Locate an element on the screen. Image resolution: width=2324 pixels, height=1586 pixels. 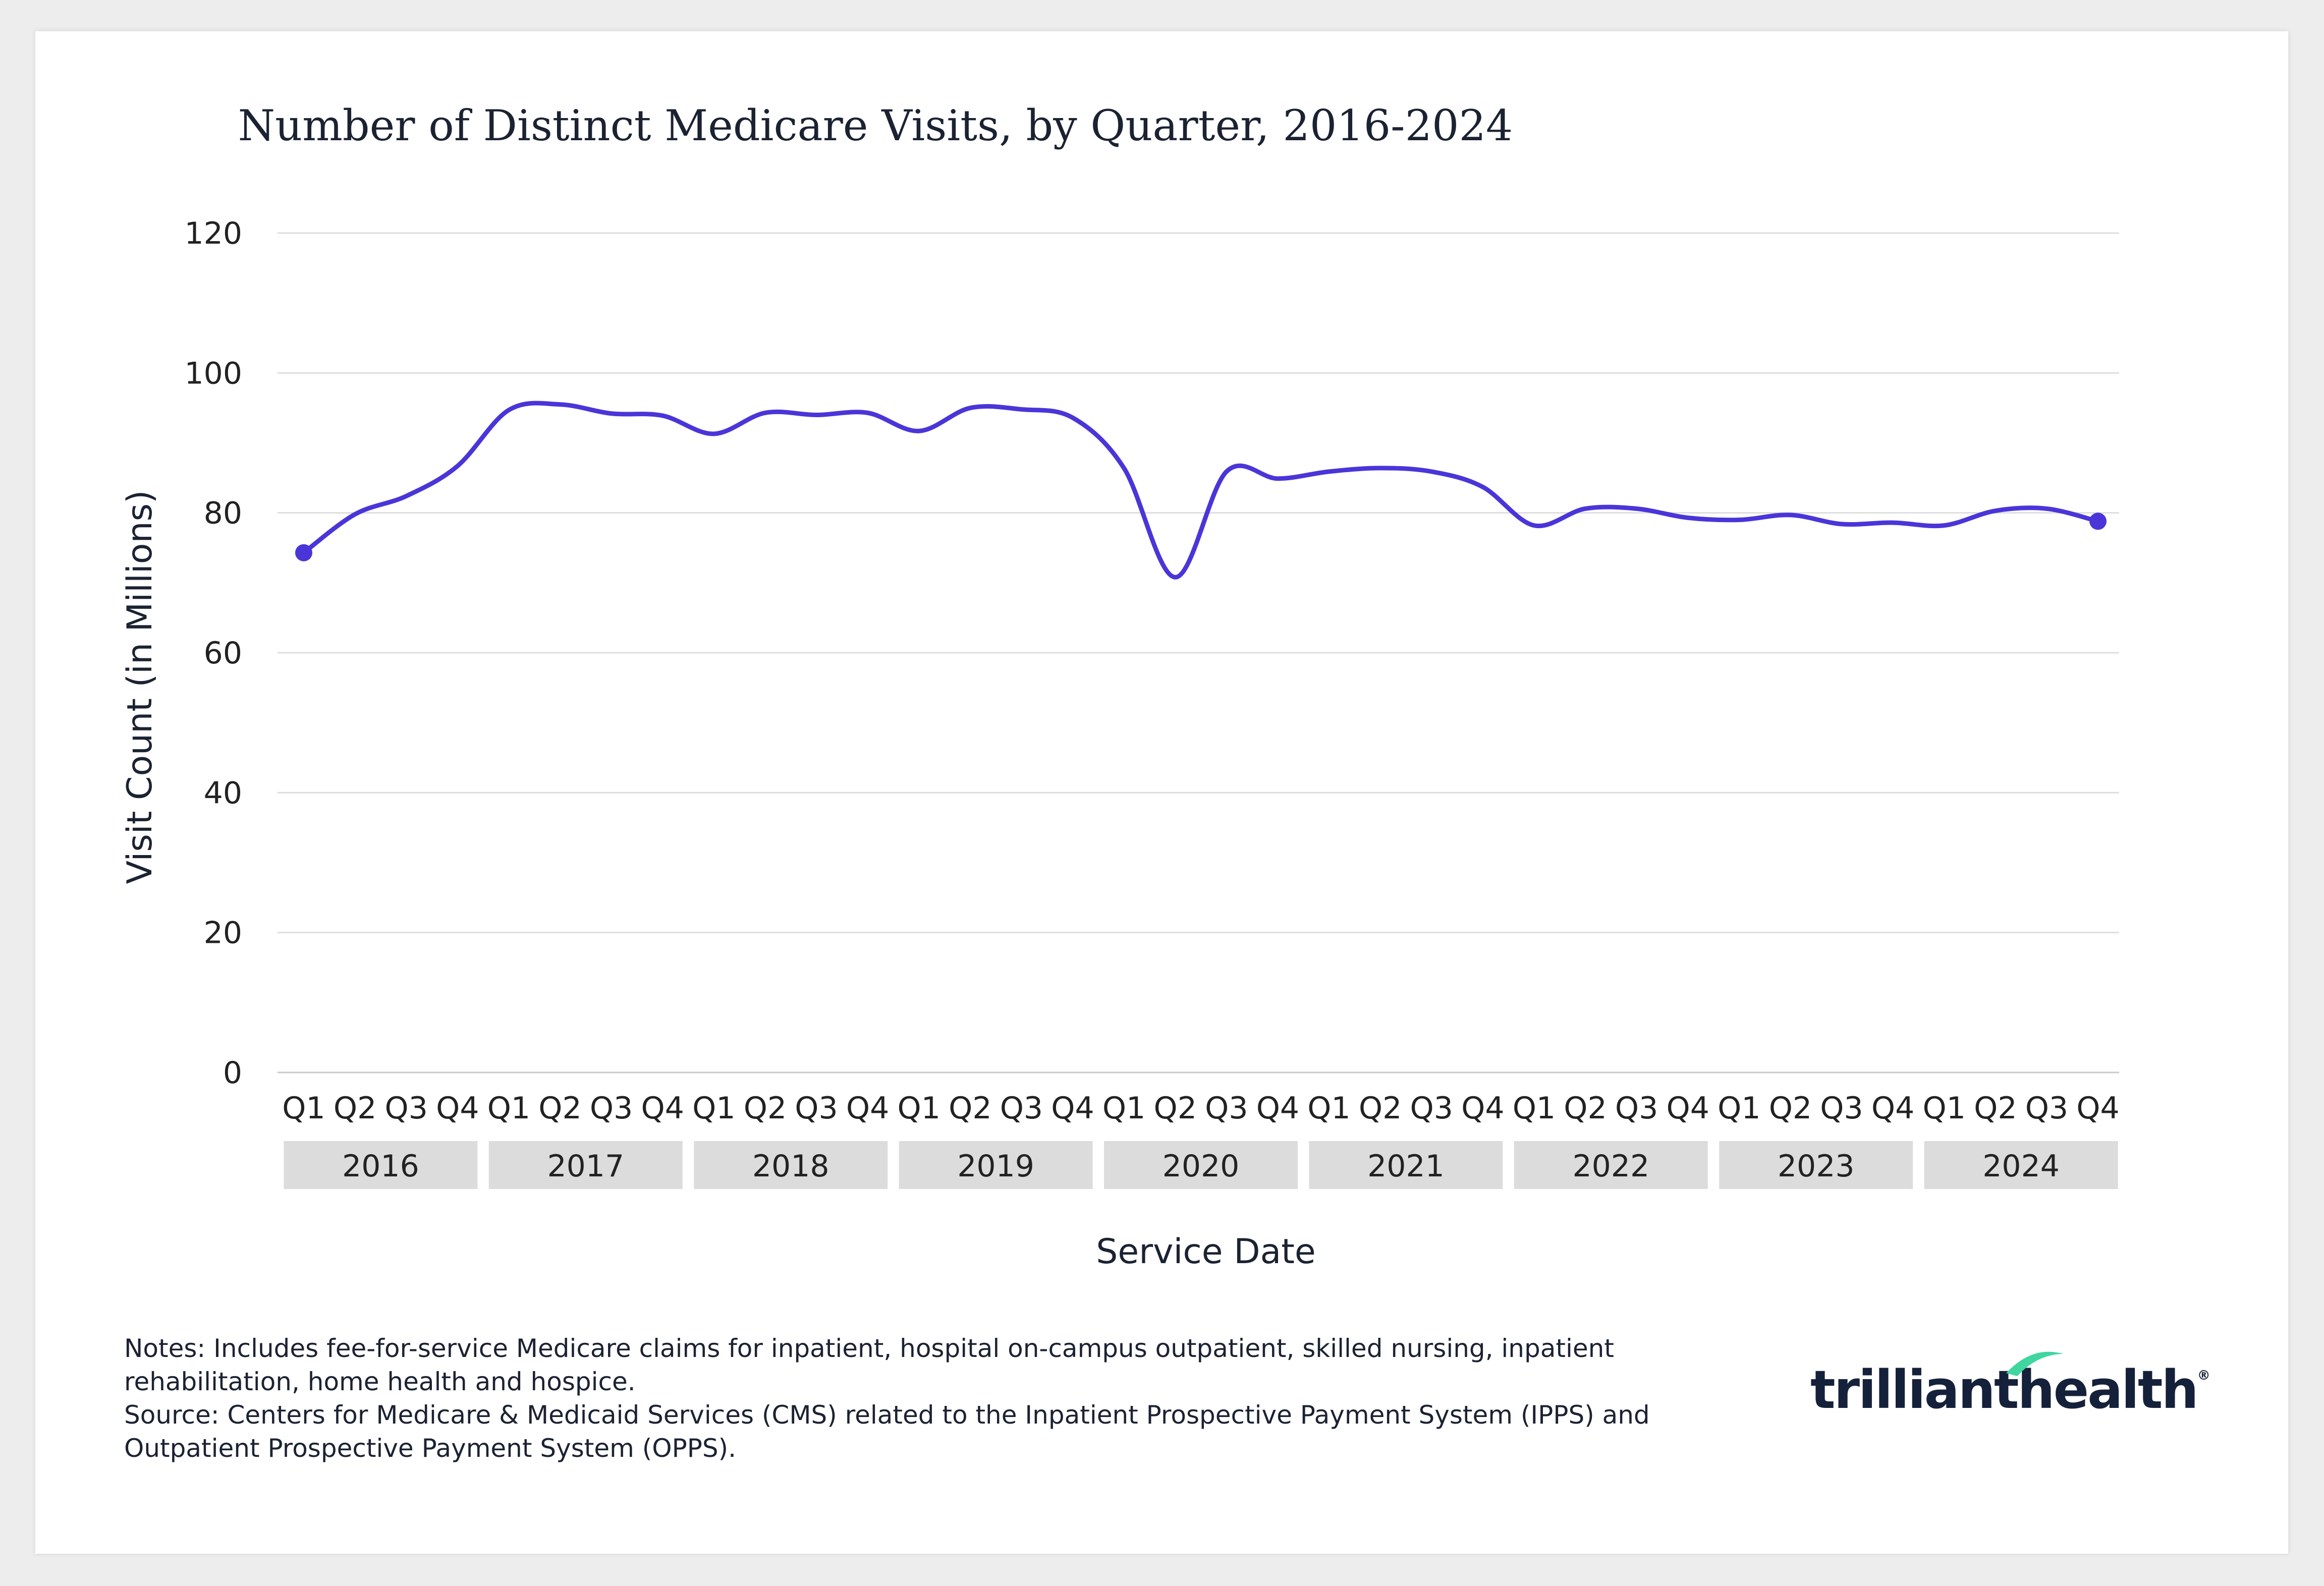
x-year-label: 2019 is located at coordinates (995, 1166).